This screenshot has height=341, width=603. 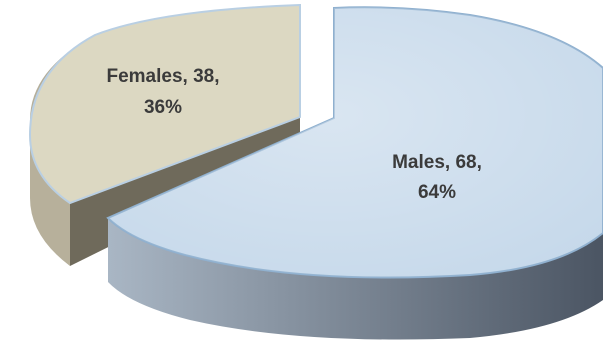 What do you see at coordinates (50, 200) in the screenshot?
I see `slice-females-outer-wall` at bounding box center [50, 200].